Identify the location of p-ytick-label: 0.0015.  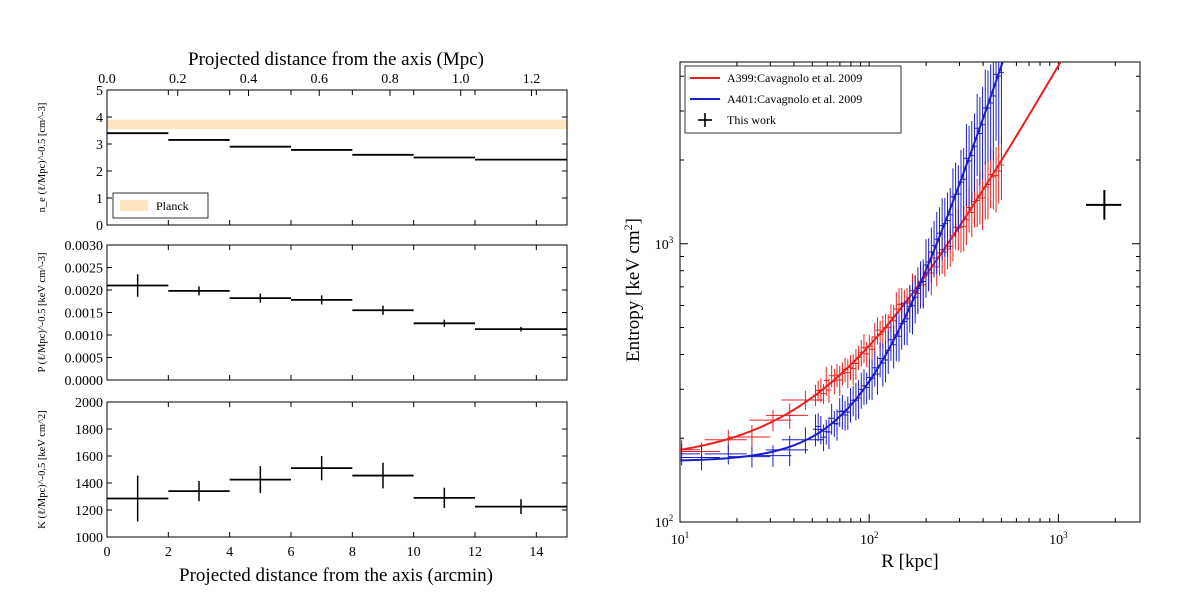
(84, 314).